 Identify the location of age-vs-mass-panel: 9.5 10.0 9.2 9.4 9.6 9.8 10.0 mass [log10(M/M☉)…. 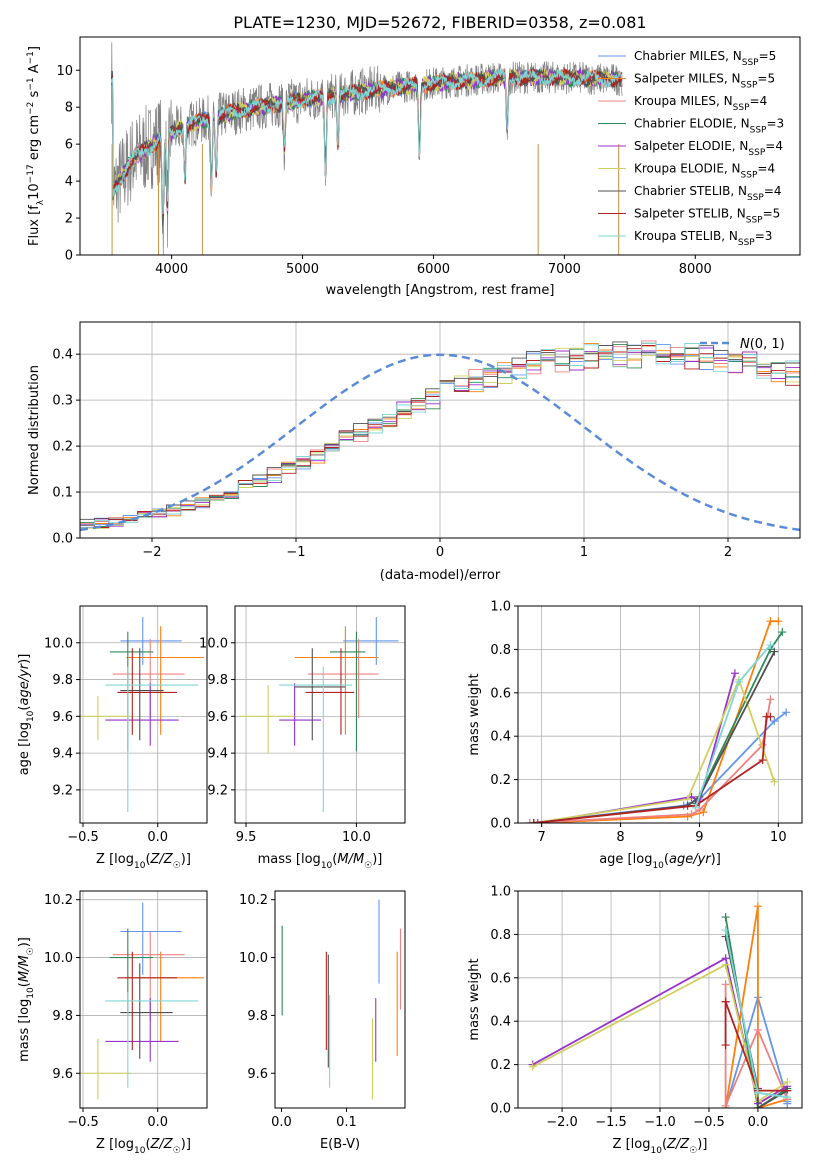
(302, 738).